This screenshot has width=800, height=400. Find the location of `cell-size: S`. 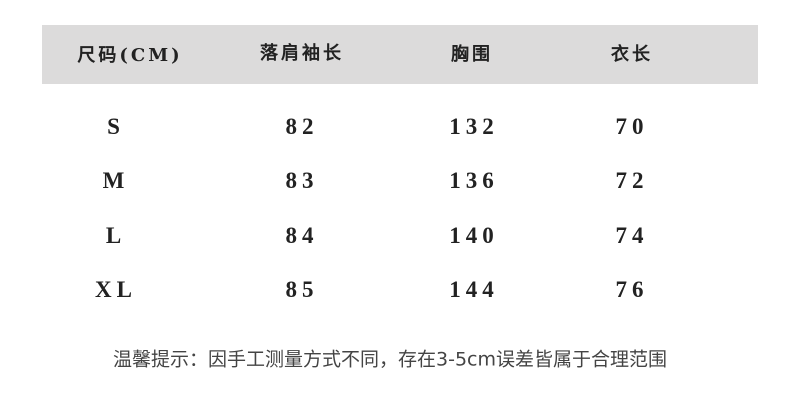

cell-size: S is located at coordinates (116, 126).